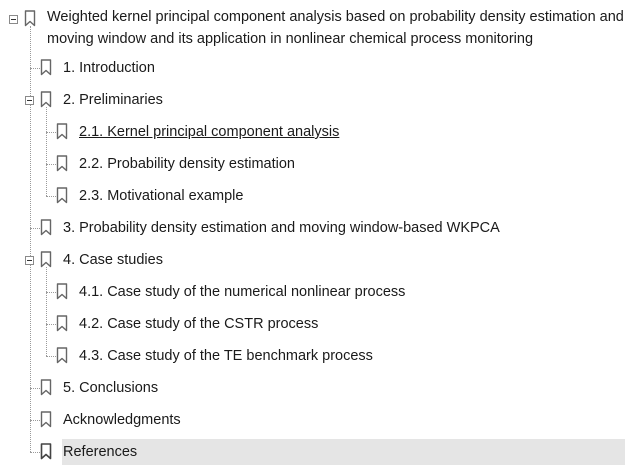 The height and width of the screenshot is (475, 625). What do you see at coordinates (113, 100) in the screenshot?
I see `bookmark-label: 2. Preliminaries` at bounding box center [113, 100].